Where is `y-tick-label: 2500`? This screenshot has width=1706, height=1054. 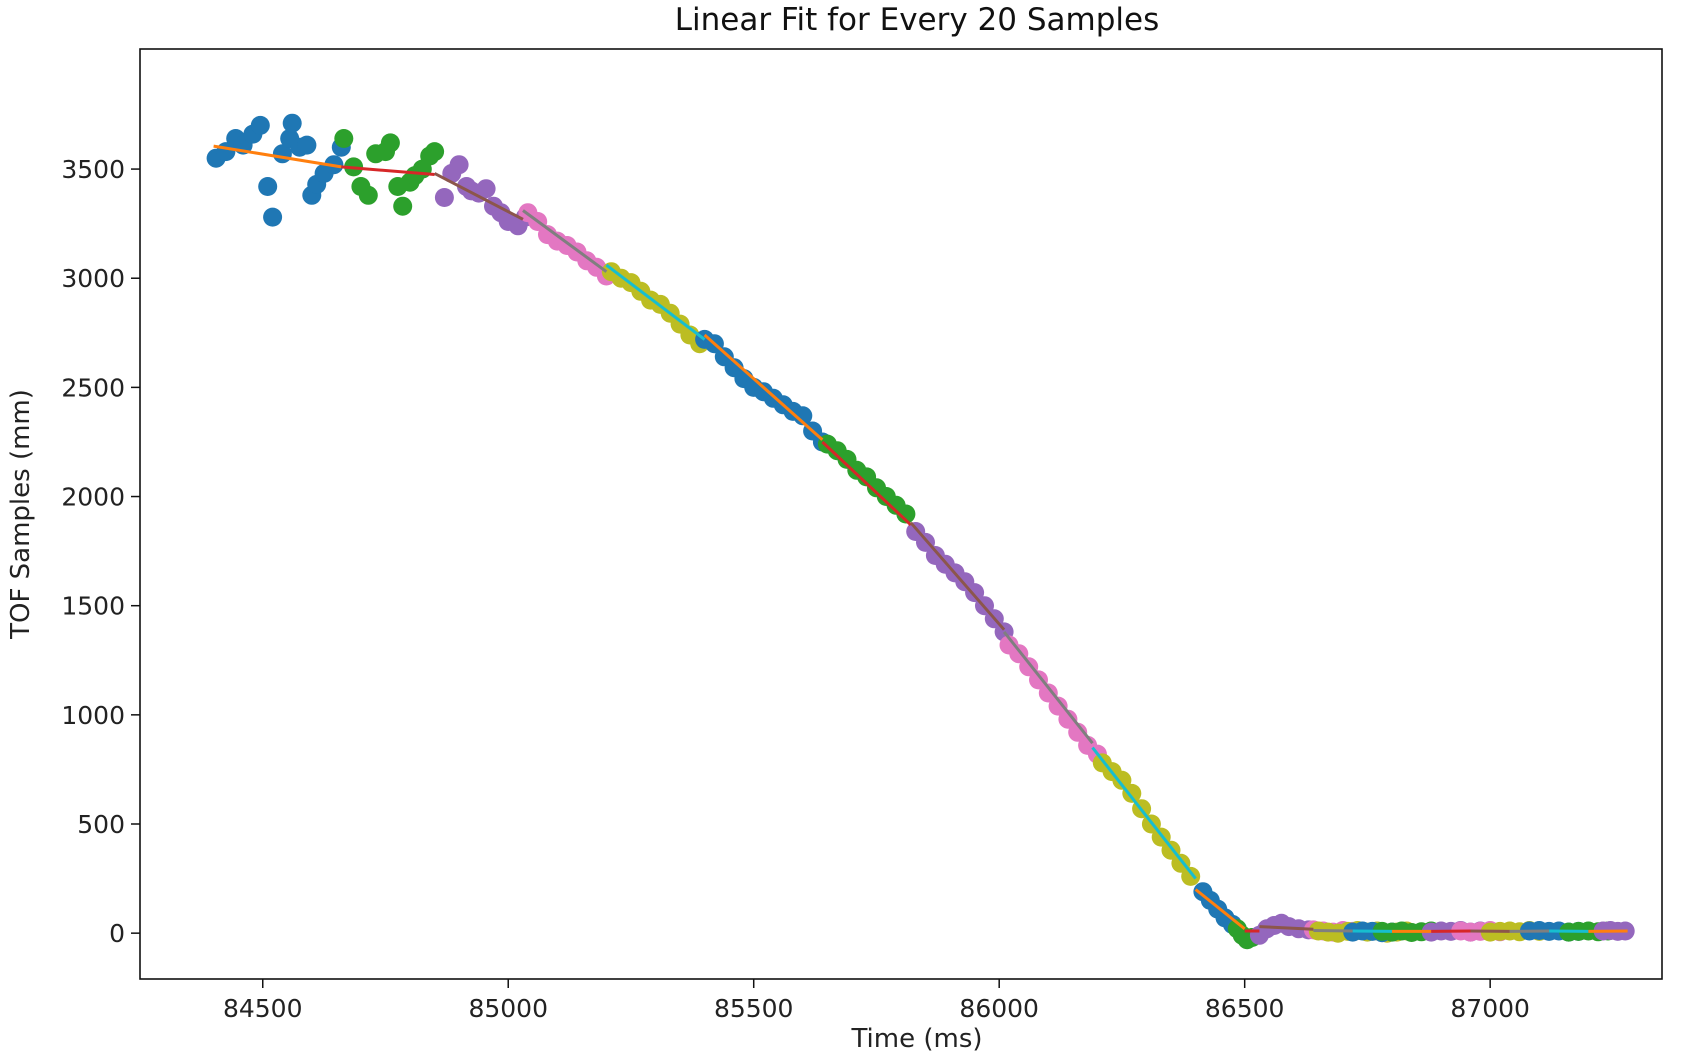
y-tick-label: 2500 is located at coordinates (93, 387).